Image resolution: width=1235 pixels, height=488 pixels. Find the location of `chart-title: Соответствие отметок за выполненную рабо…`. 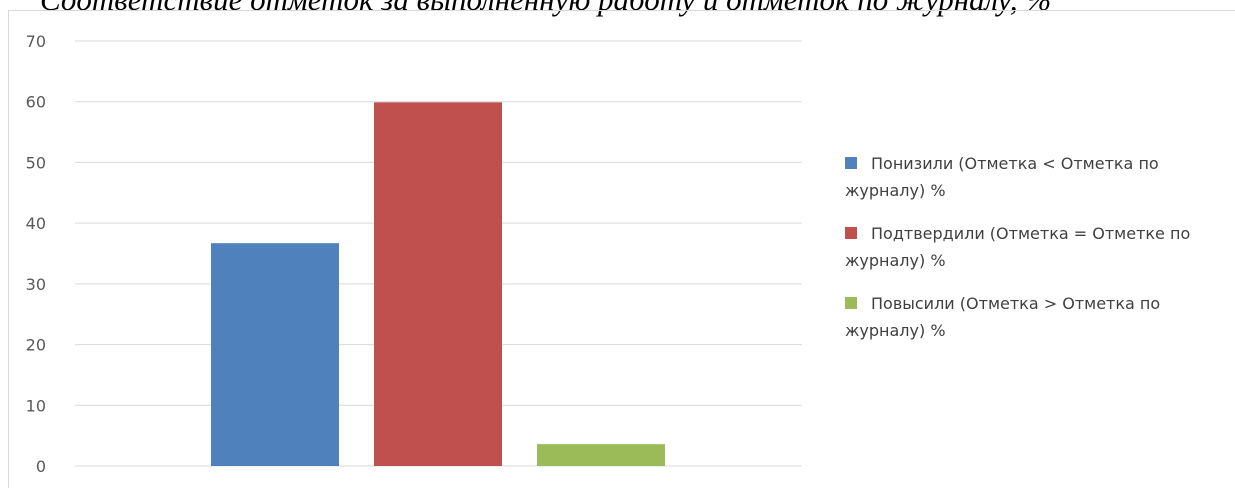

chart-title: Соответствие отметок за выполненную рабо… is located at coordinates (637, 11).